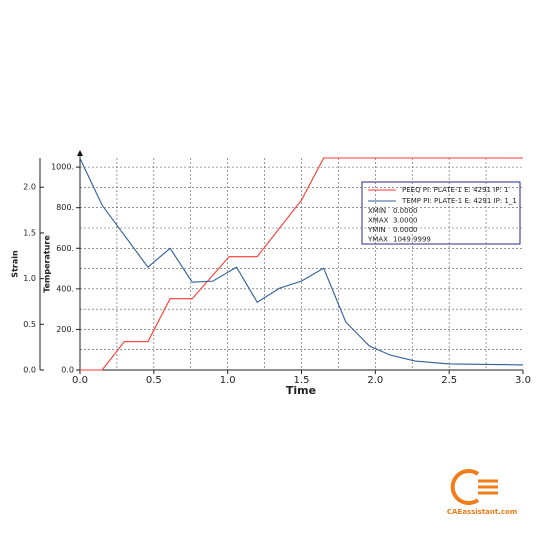  Describe the element at coordinates (302, 380) in the screenshot. I see `x-tick-label: 1.5` at that location.